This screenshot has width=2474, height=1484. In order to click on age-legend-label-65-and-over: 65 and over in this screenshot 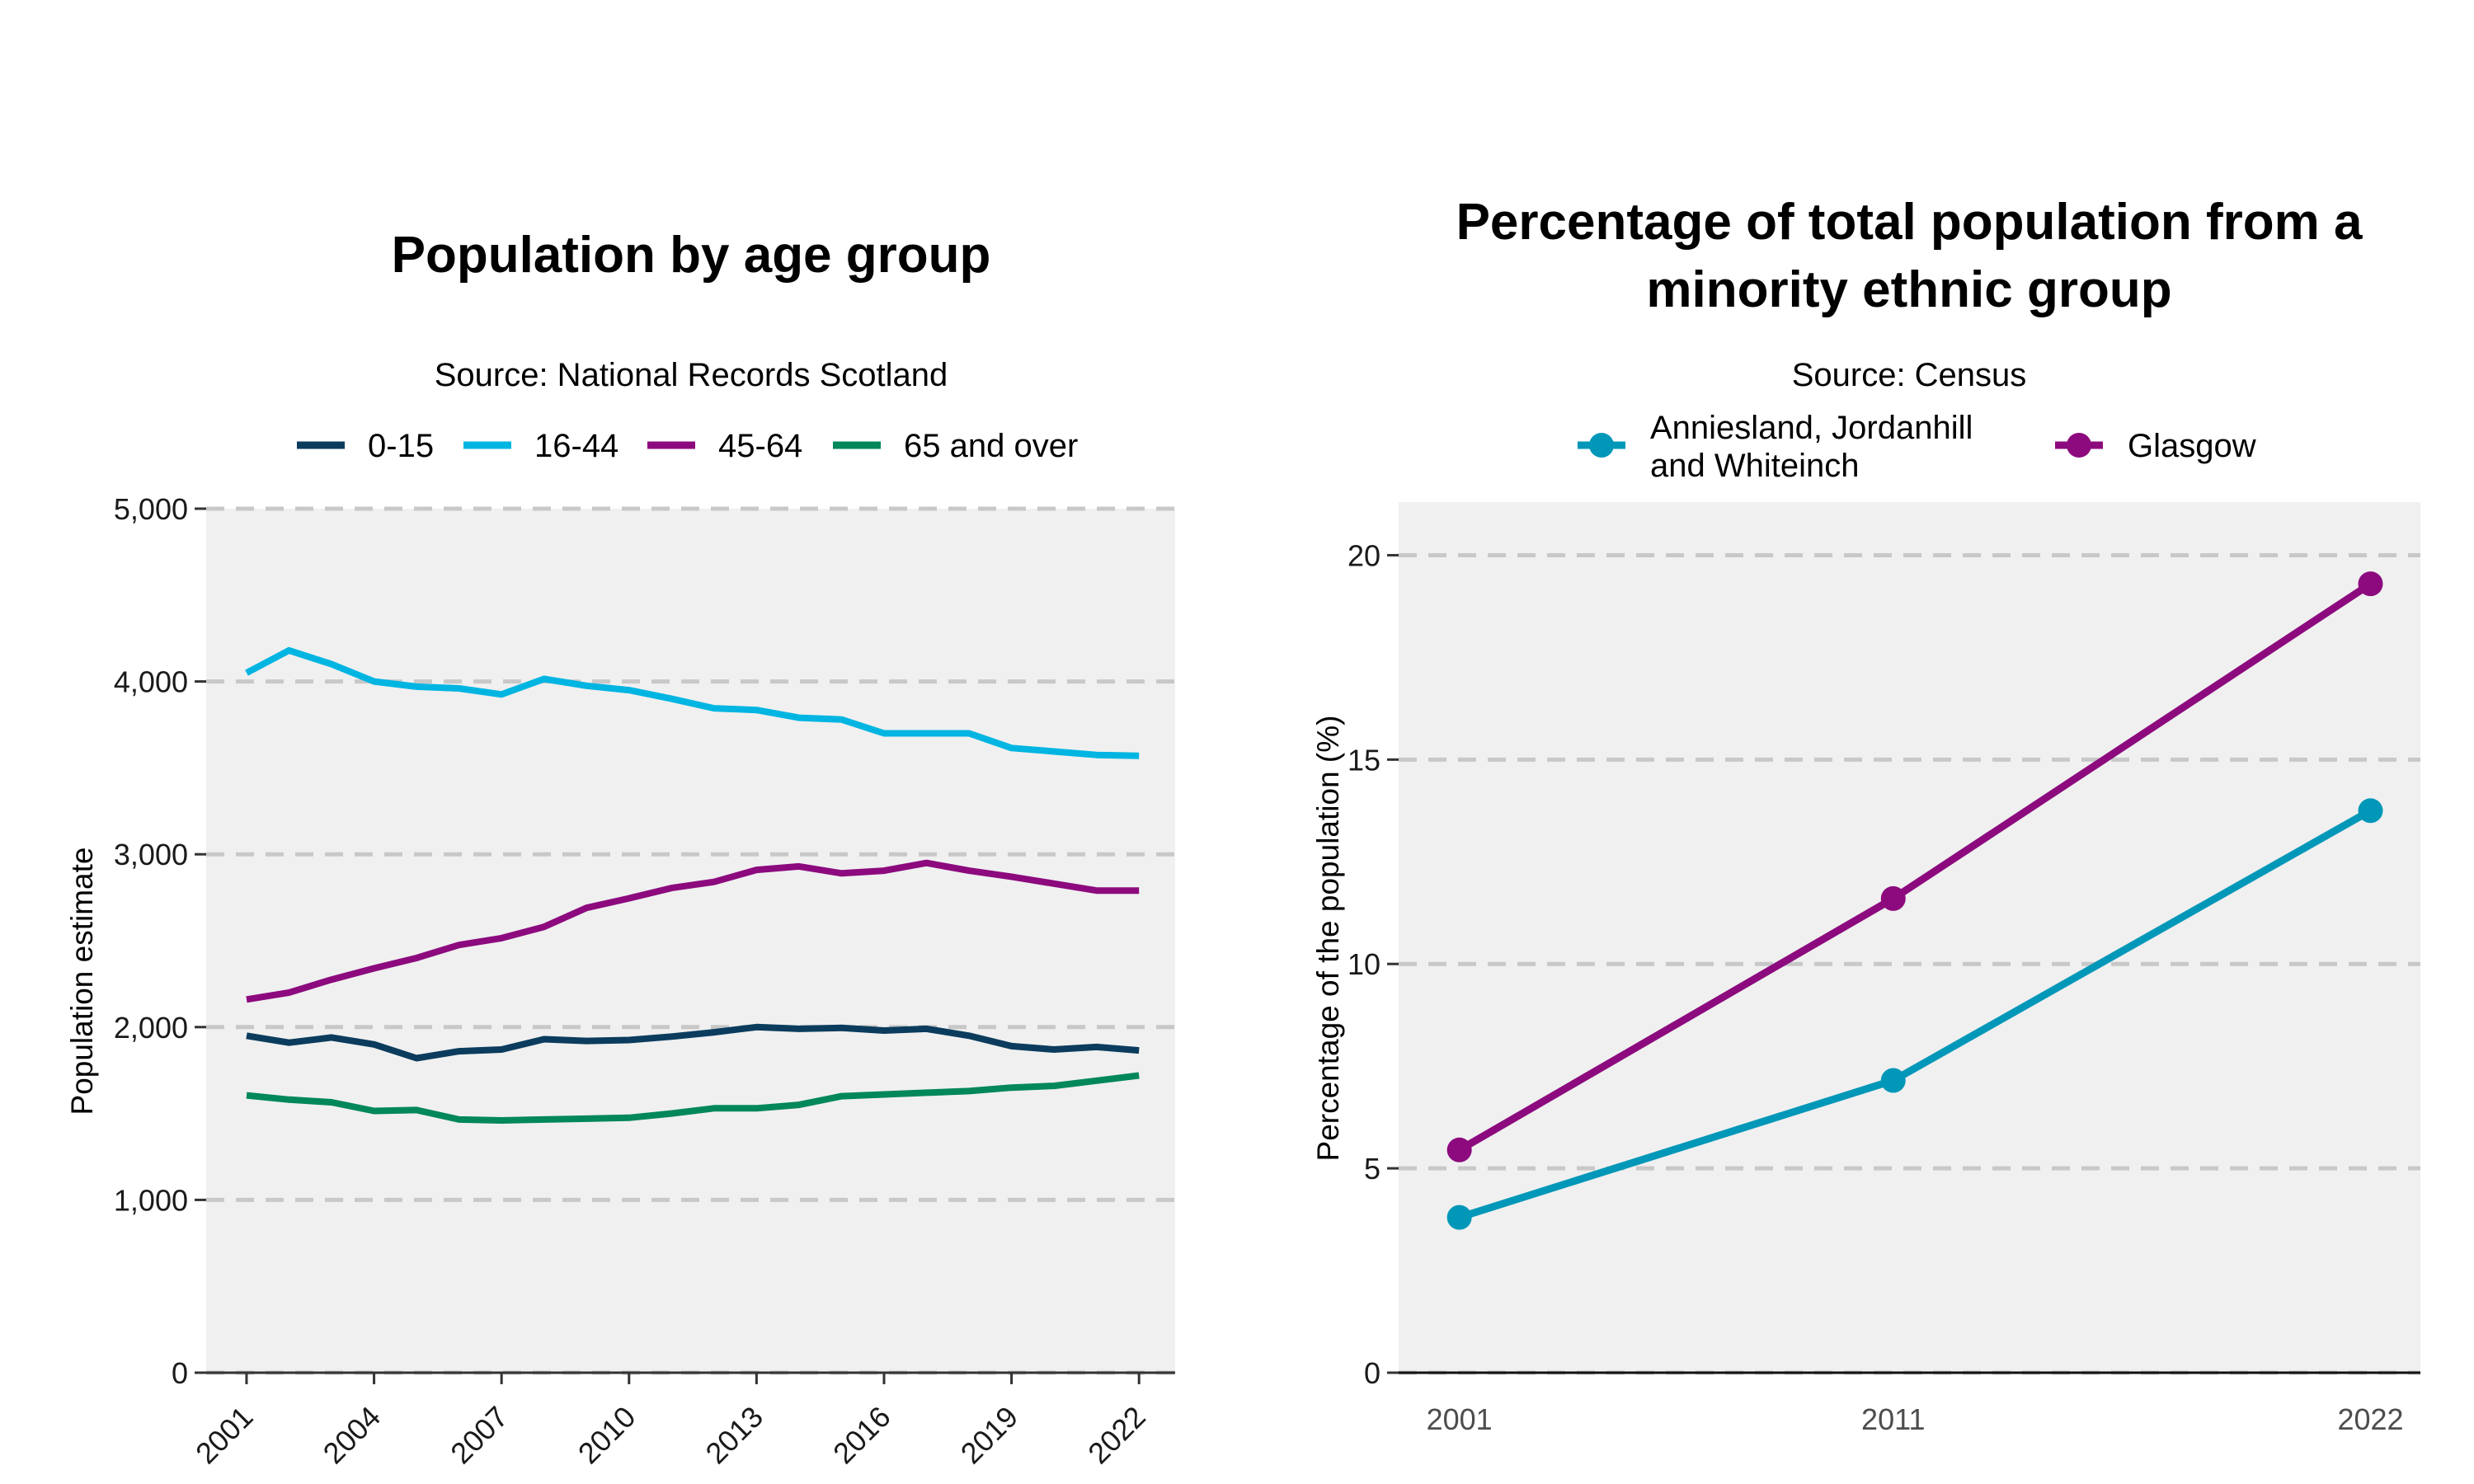, I will do `click(991, 446)`.